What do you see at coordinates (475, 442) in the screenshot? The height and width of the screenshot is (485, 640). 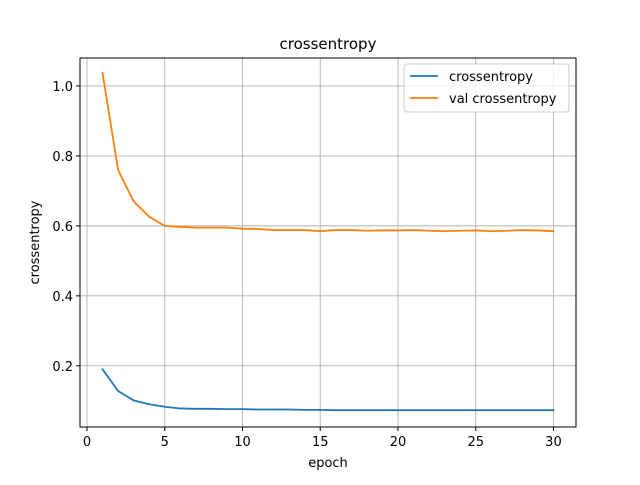 I see `x-tick-label: 25` at bounding box center [475, 442].